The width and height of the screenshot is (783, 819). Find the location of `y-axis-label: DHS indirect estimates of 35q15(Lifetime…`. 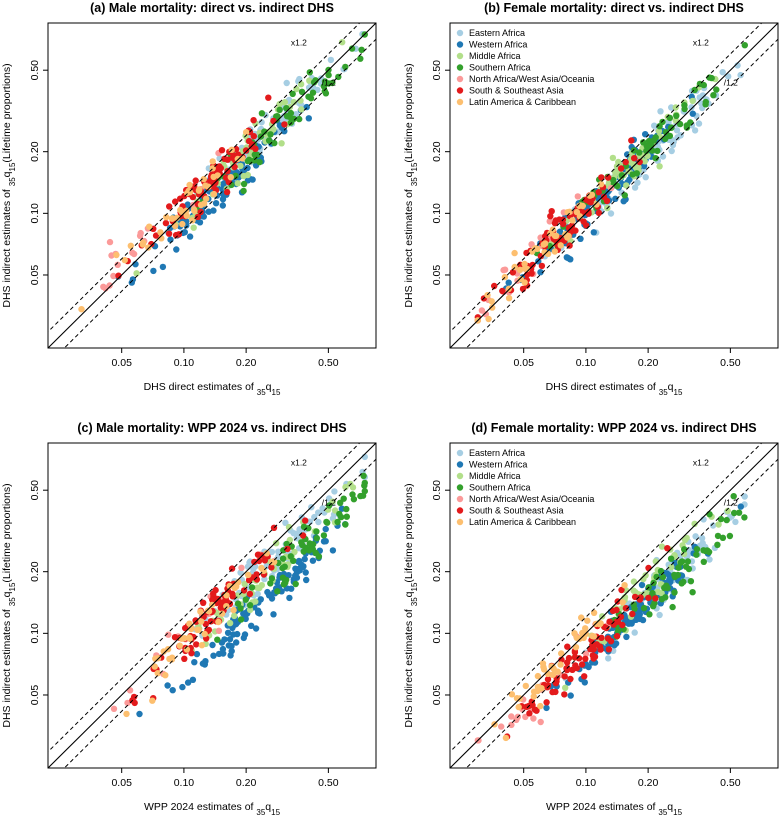

y-axis-label: DHS indirect estimates of 35q15(Lifetime… is located at coordinates (9, 185).